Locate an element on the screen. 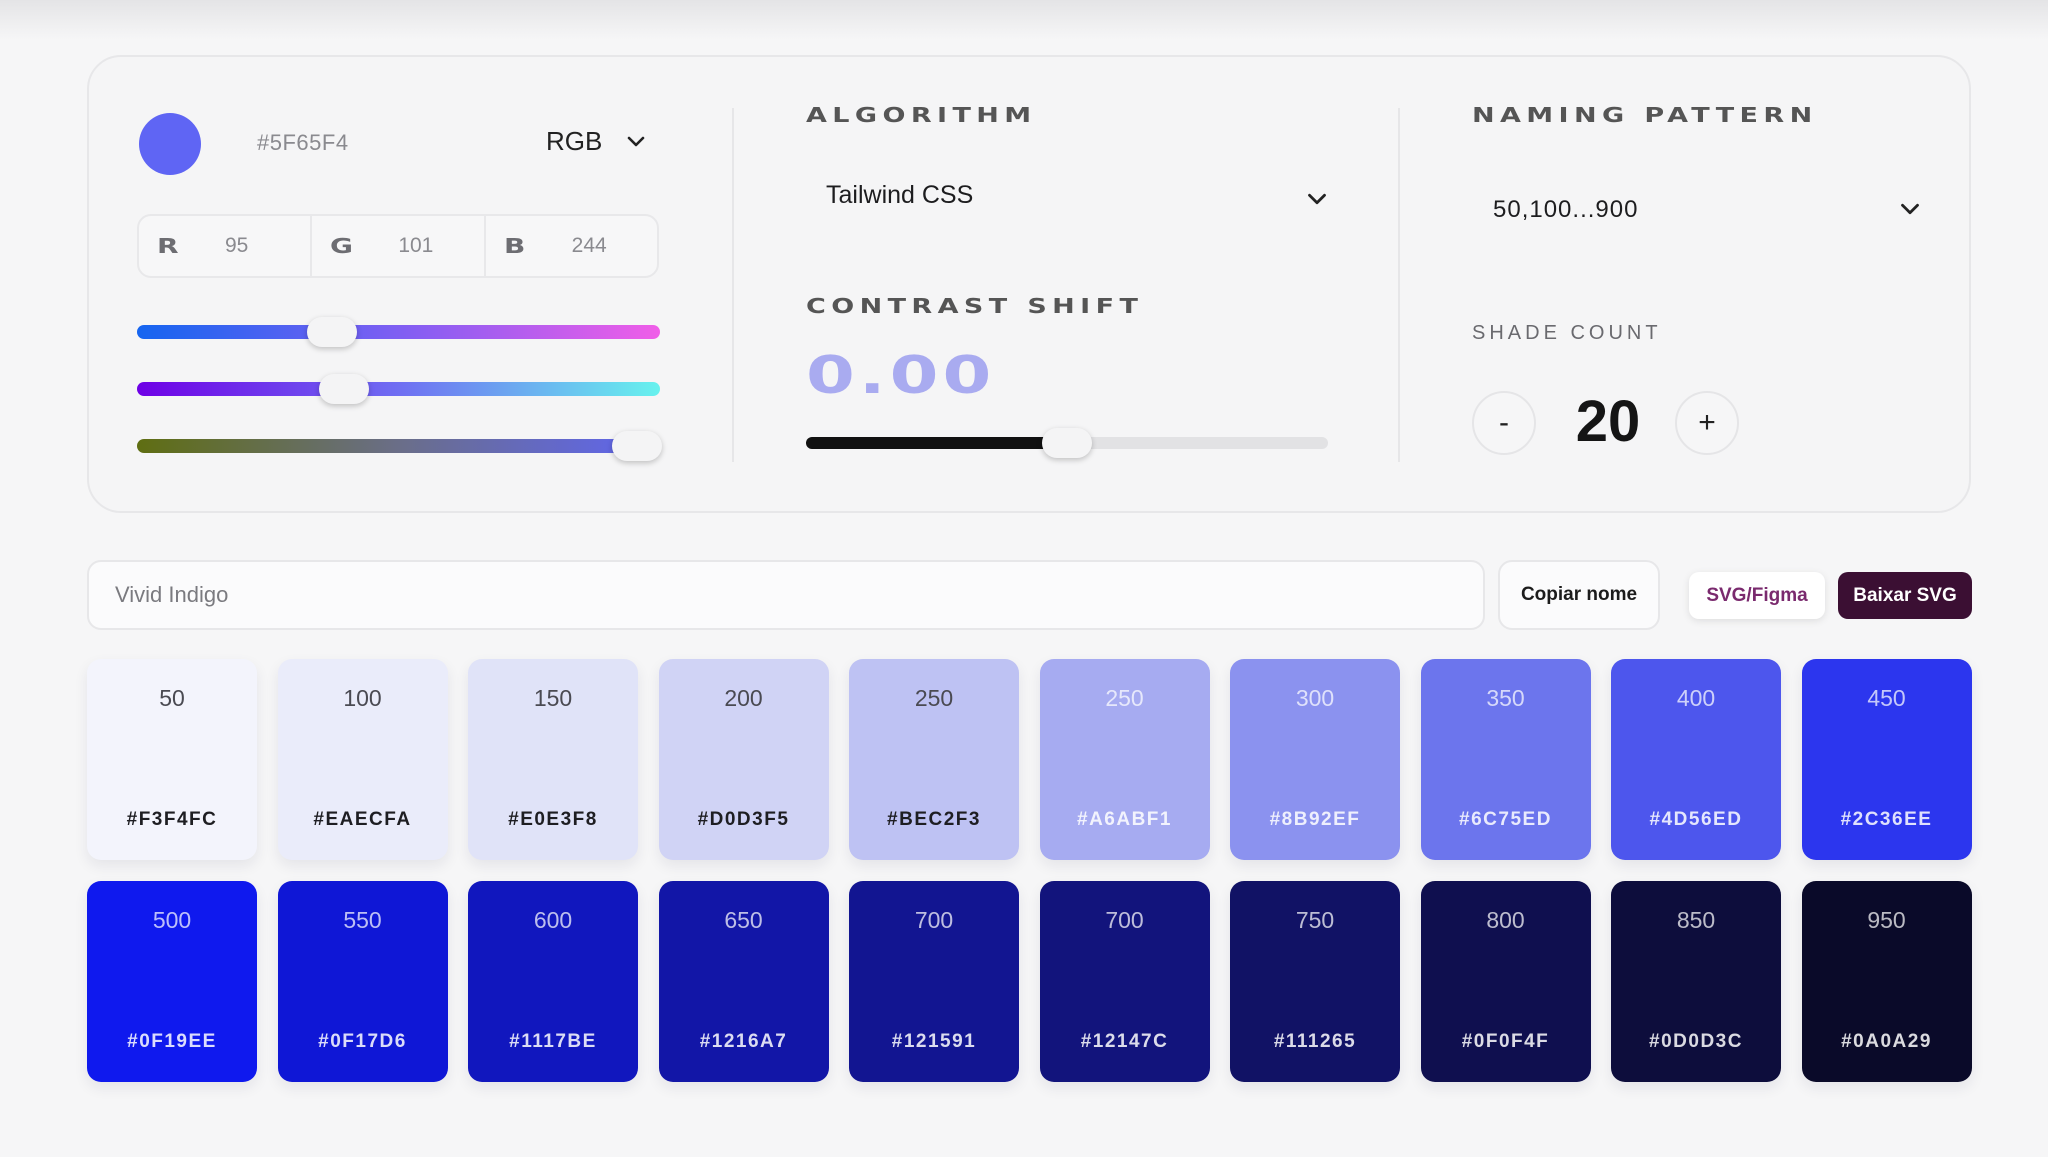 The height and width of the screenshot is (1157, 2048). base-color-swatch is located at coordinates (170, 144).